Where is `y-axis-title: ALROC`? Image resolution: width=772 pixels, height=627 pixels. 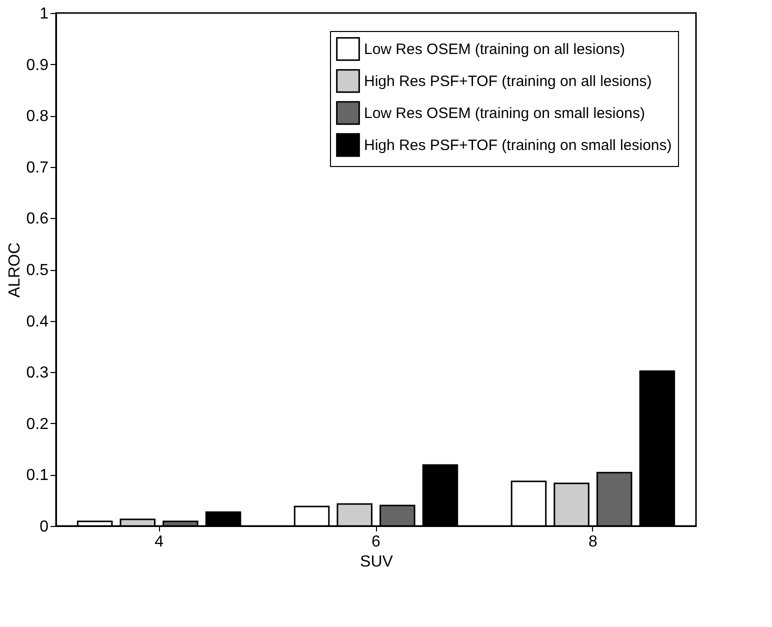
y-axis-title: ALROC is located at coordinates (15, 270).